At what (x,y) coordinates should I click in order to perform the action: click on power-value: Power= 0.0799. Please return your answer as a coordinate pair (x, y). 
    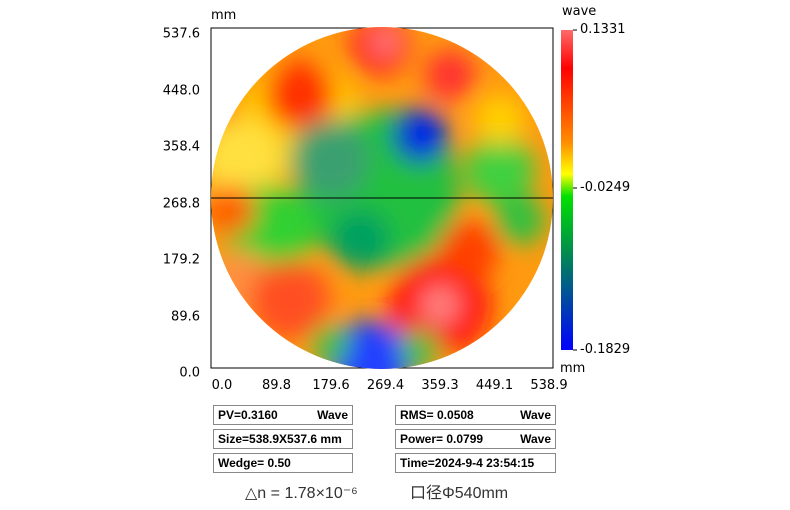
    Looking at the image, I should click on (442, 439).